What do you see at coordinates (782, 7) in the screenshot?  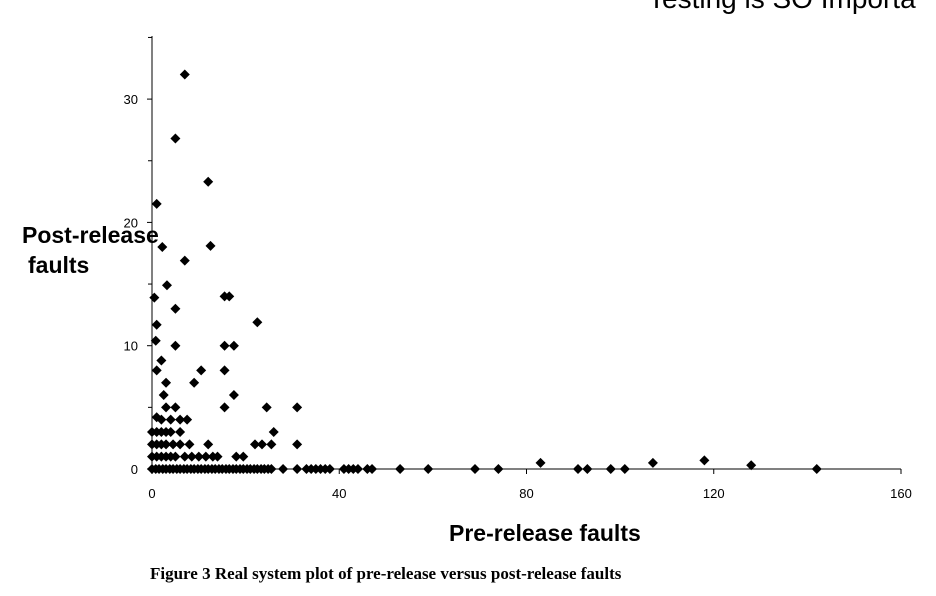 I see `cropped-header-text: Testing is SO Importa` at bounding box center [782, 7].